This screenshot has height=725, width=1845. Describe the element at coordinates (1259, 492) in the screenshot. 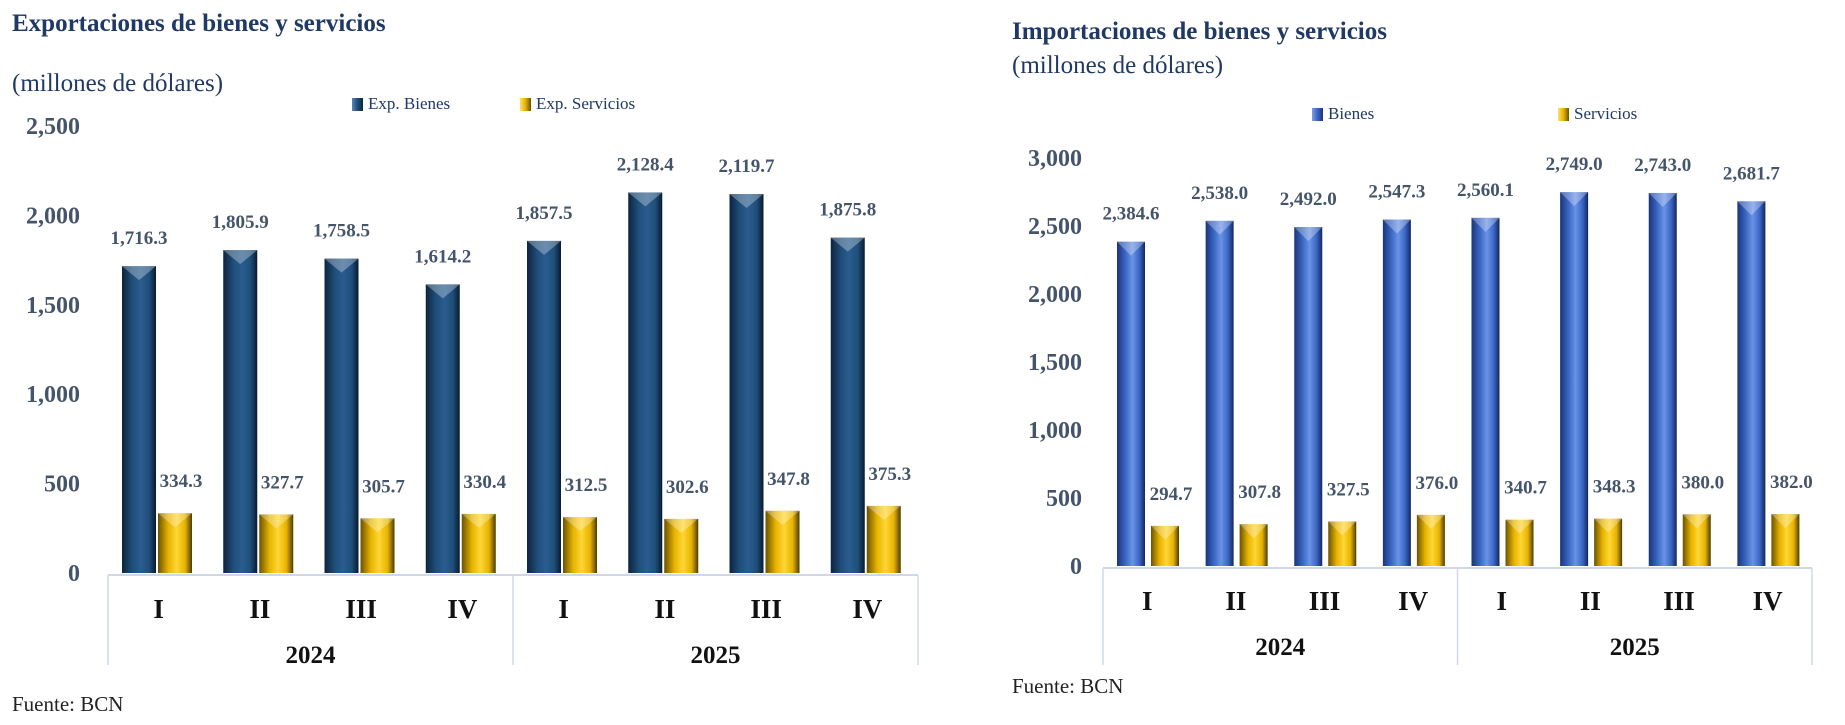

I see `data-label: 307.8` at that location.